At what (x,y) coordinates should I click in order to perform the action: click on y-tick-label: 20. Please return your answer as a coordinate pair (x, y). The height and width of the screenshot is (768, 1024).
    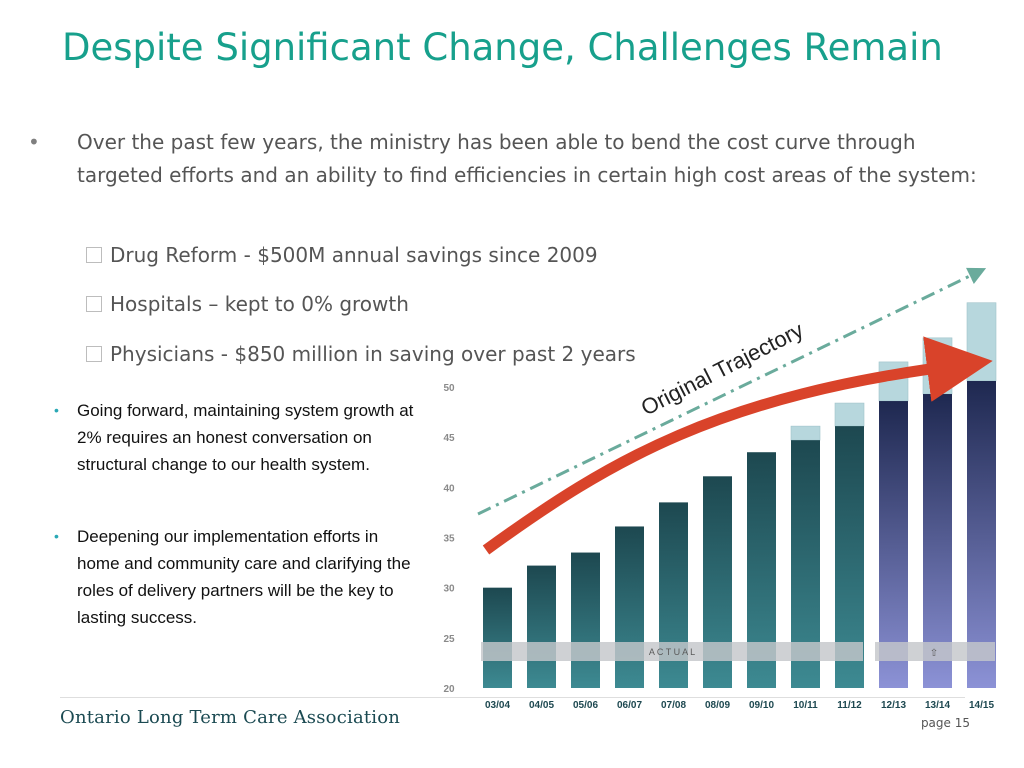
    Looking at the image, I should click on (449, 689).